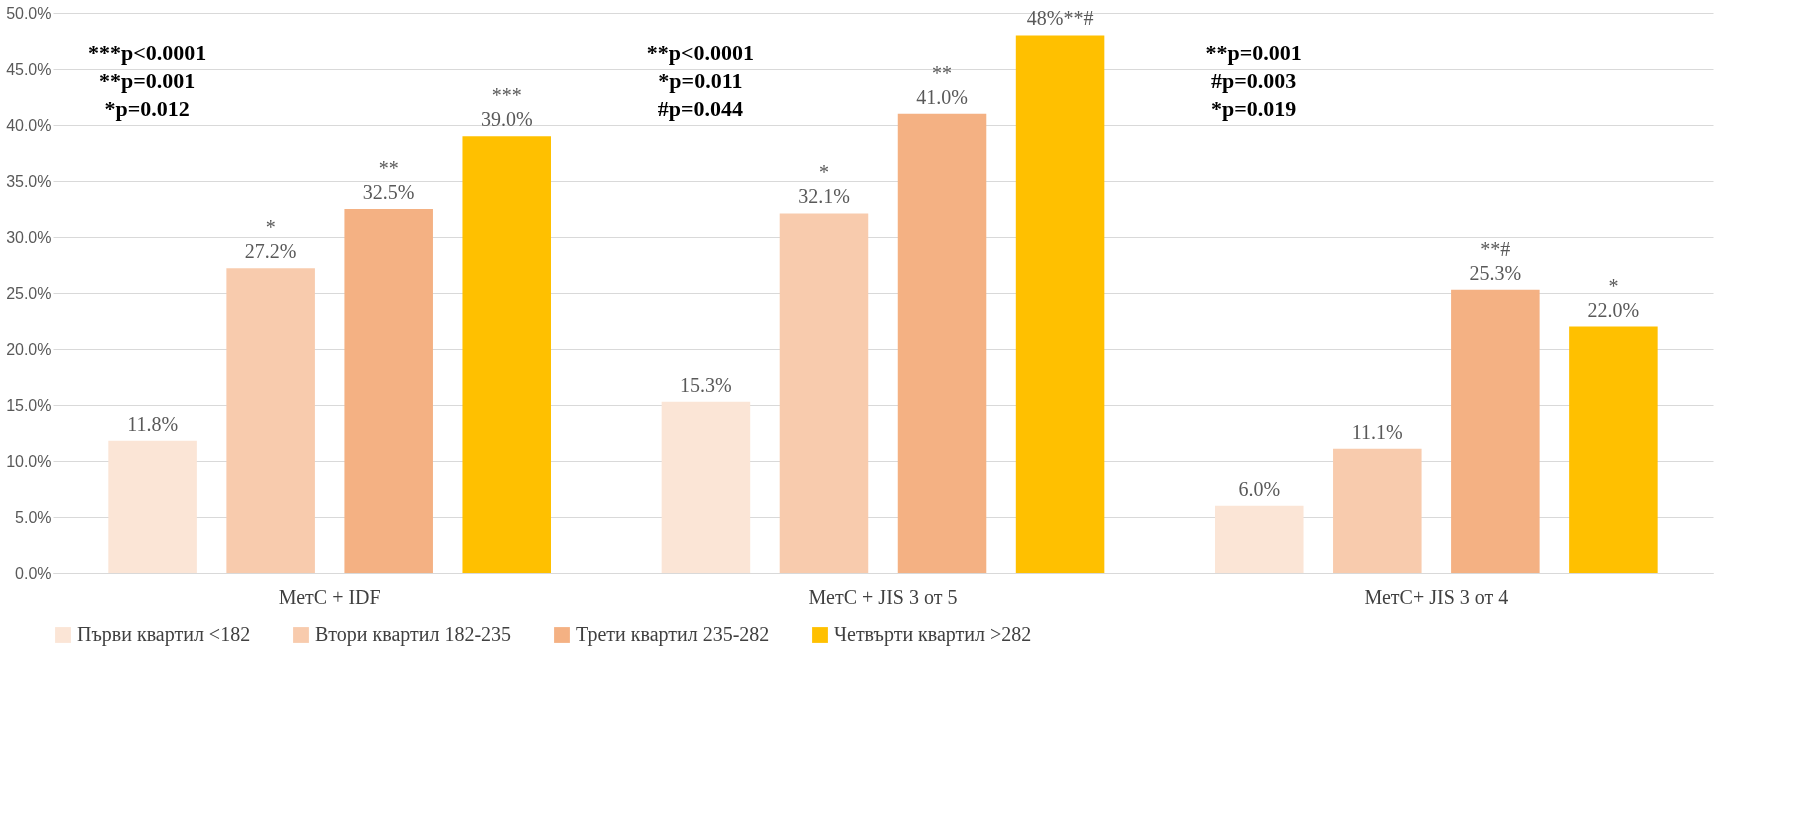 This screenshot has height=830, width=1819. Describe the element at coordinates (1436, 596) in the screenshot. I see `x-tick-label: МетС+ JIS 3 от 4` at that location.